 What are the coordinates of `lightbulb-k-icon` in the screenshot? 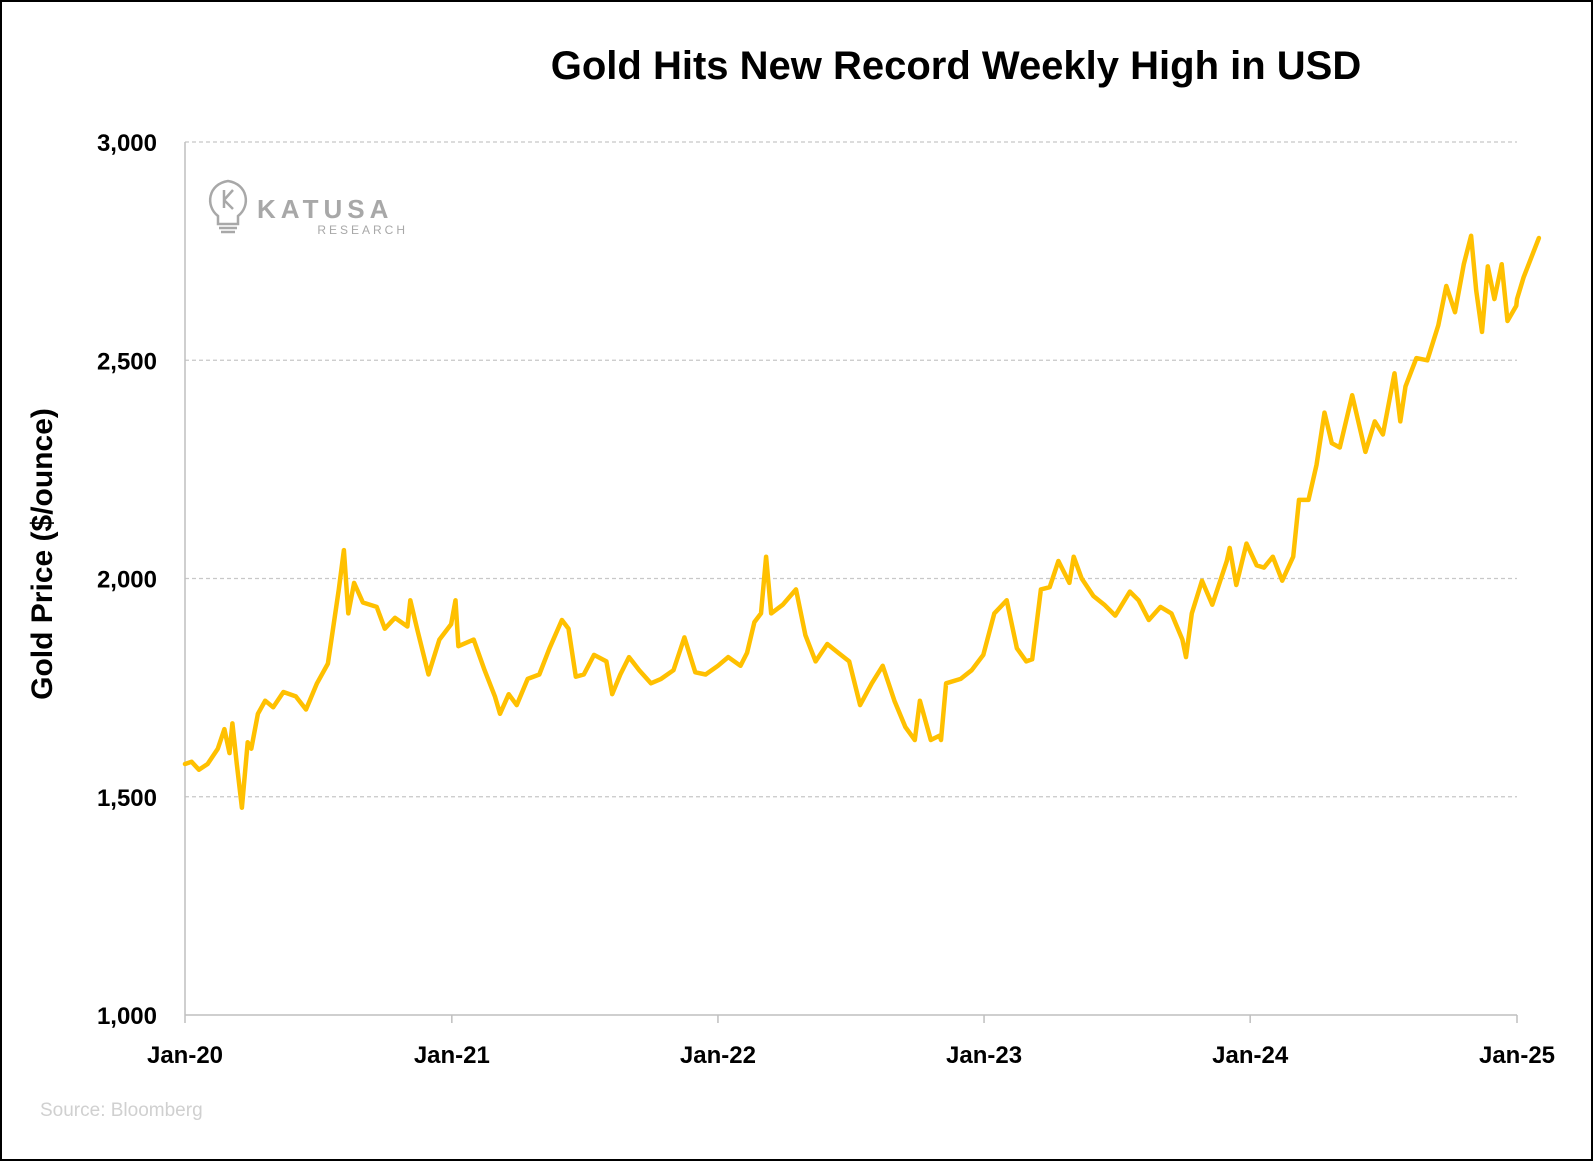 It's located at (228, 206).